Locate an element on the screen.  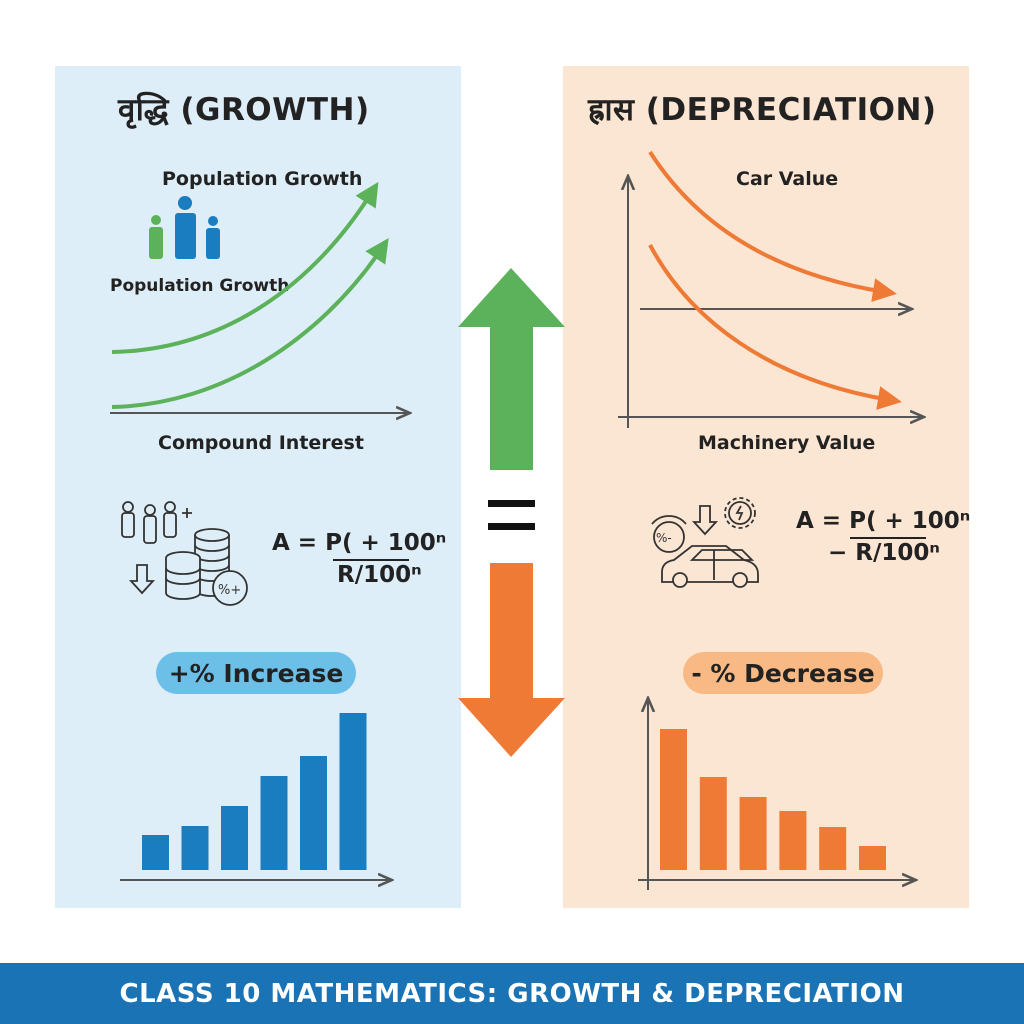
up-arrow-icon is located at coordinates (511, 369).